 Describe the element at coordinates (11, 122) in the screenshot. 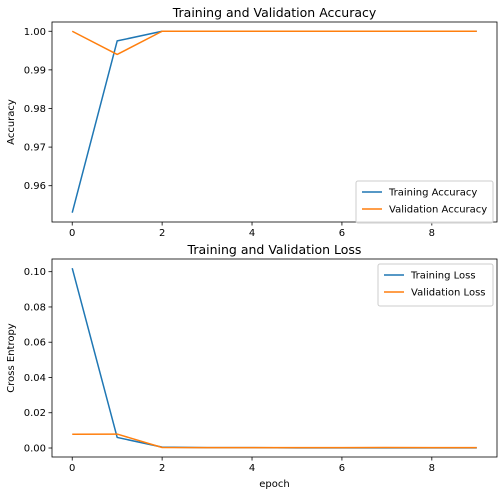

I see `y-axis-label: Accuracy` at that location.